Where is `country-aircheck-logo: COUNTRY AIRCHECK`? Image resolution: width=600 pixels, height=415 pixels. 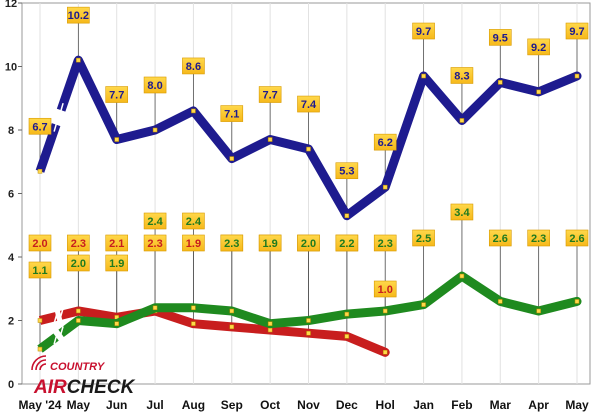 country-aircheck-logo: COUNTRY AIRCHECK is located at coordinates (83, 376).